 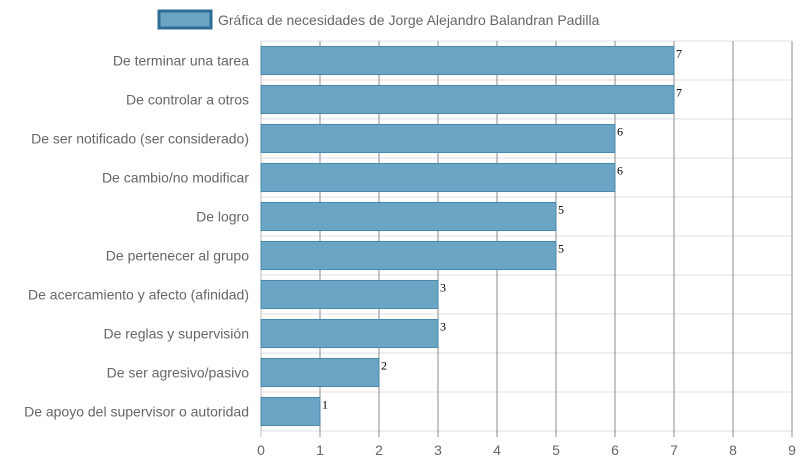 I want to click on category-label: De acercamiento y afecto (afinidad), so click(x=138, y=295).